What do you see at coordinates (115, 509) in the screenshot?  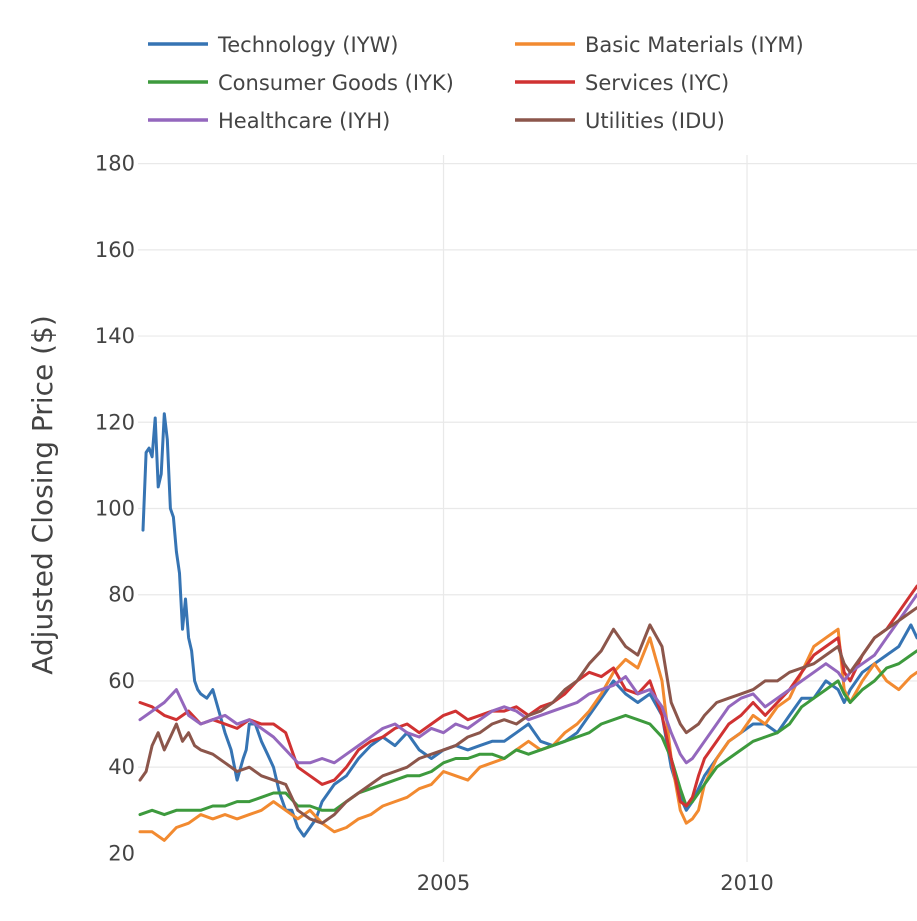 I see `y-tick-label: 100` at bounding box center [115, 509].